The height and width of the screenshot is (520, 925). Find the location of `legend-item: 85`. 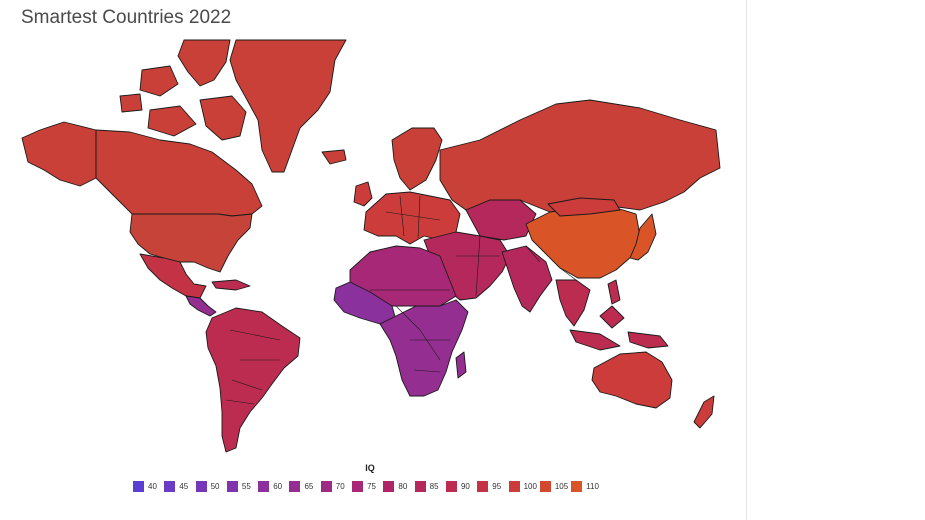

legend-item: 85 is located at coordinates (430, 486).